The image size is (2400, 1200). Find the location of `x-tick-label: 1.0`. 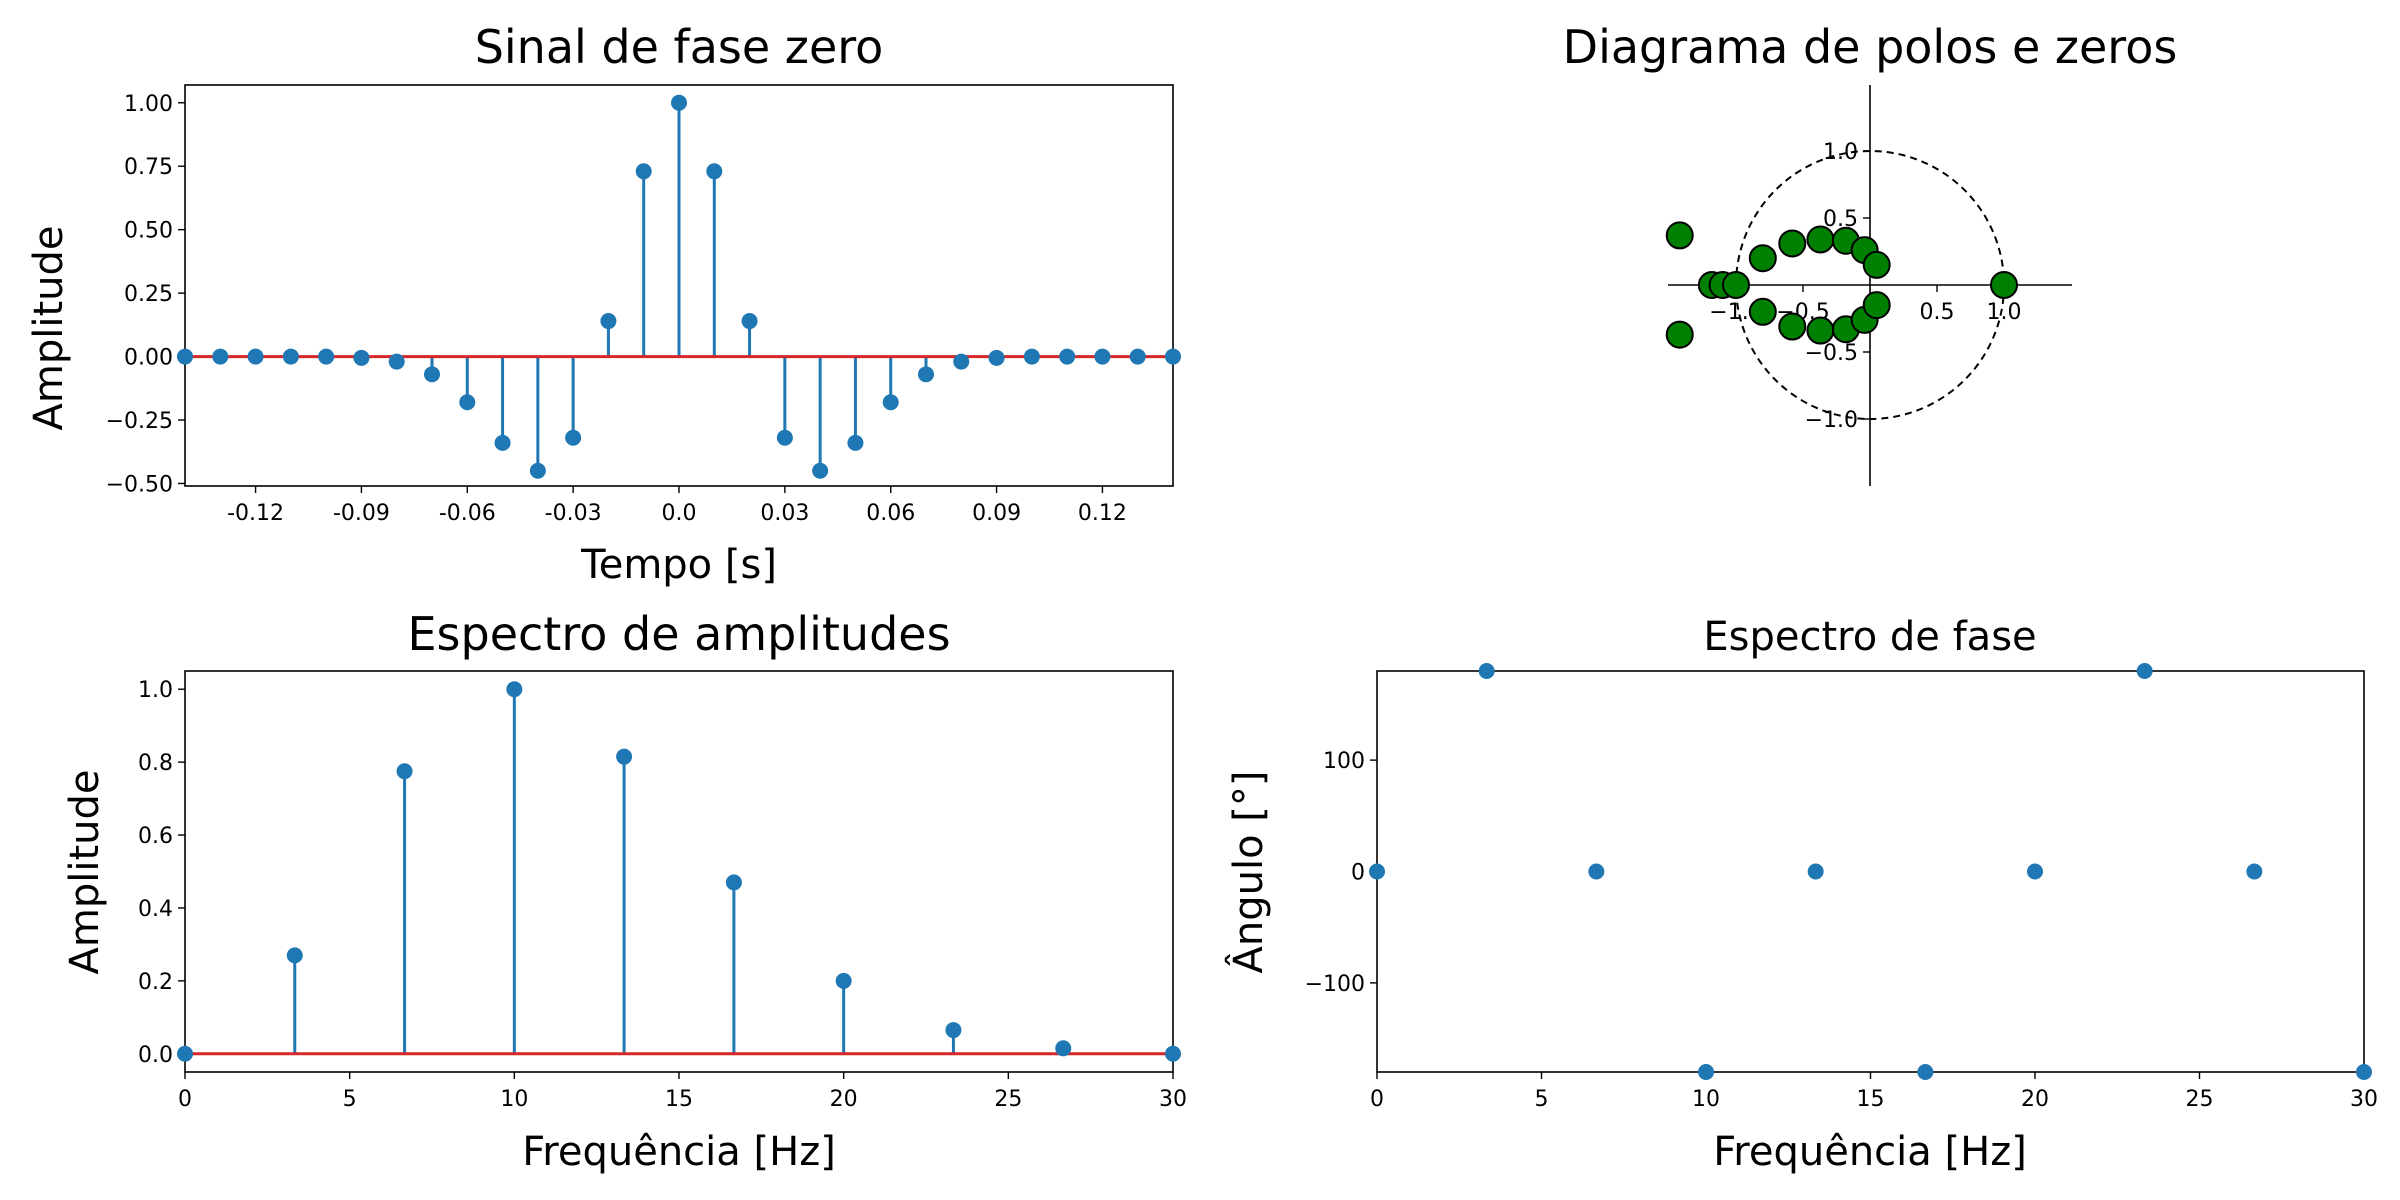

x-tick-label: 1.0 is located at coordinates (2004, 312).